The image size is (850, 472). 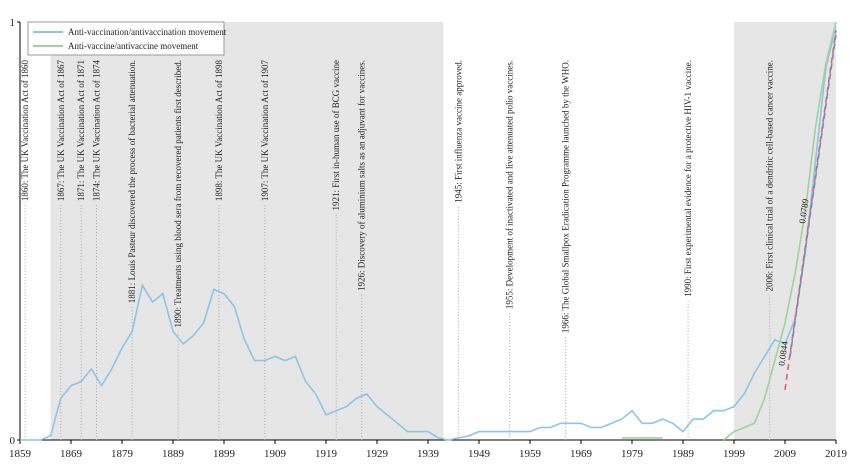 What do you see at coordinates (71, 454) in the screenshot?
I see `x-tick-label: 1869` at bounding box center [71, 454].